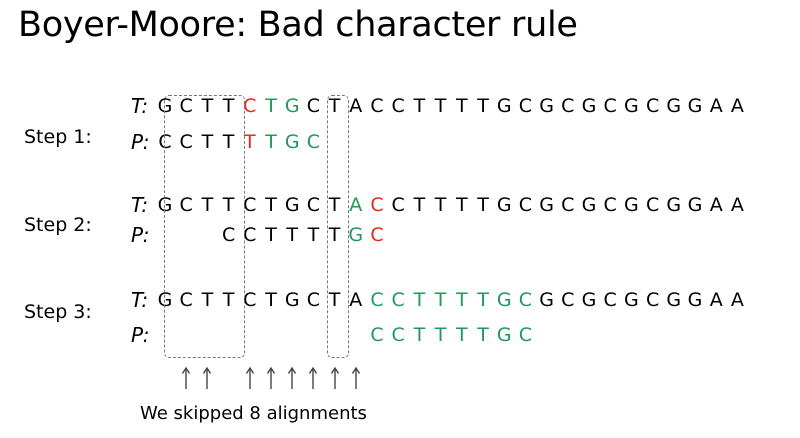  What do you see at coordinates (140, 142) in the screenshot?
I see `pattern-tag-1: P:` at bounding box center [140, 142].